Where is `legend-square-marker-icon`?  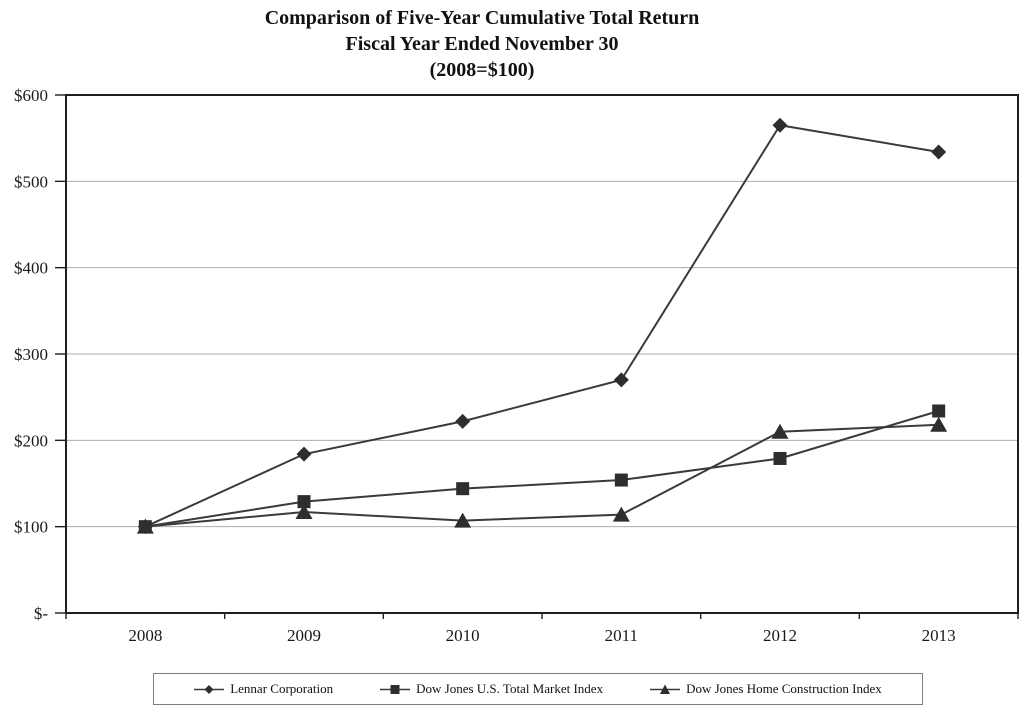
legend-square-marker-icon is located at coordinates (395, 689).